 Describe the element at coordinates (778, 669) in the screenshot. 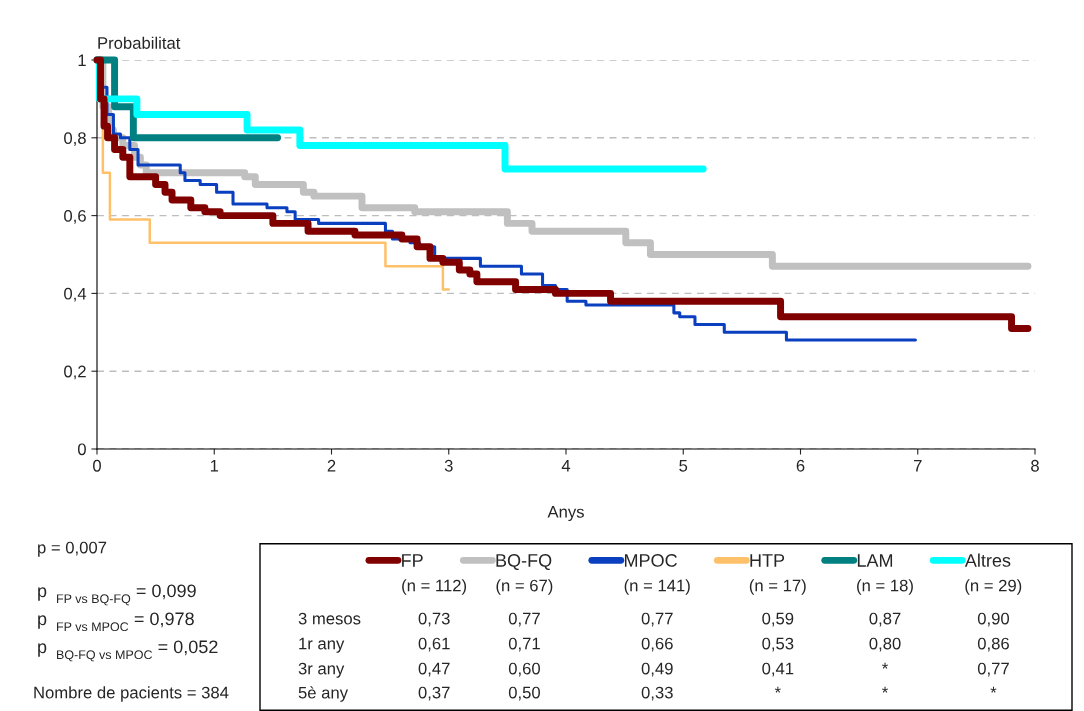

I see `text: 0,41` at that location.